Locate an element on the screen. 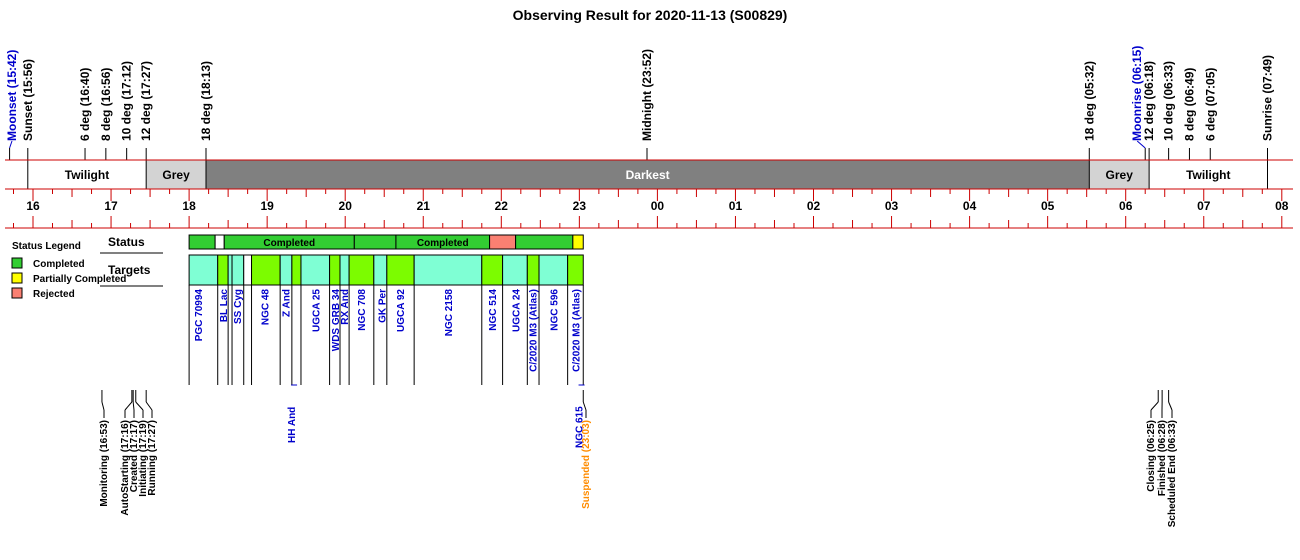 The width and height of the screenshot is (1300, 560). status-row-label: Status is located at coordinates (126, 242).